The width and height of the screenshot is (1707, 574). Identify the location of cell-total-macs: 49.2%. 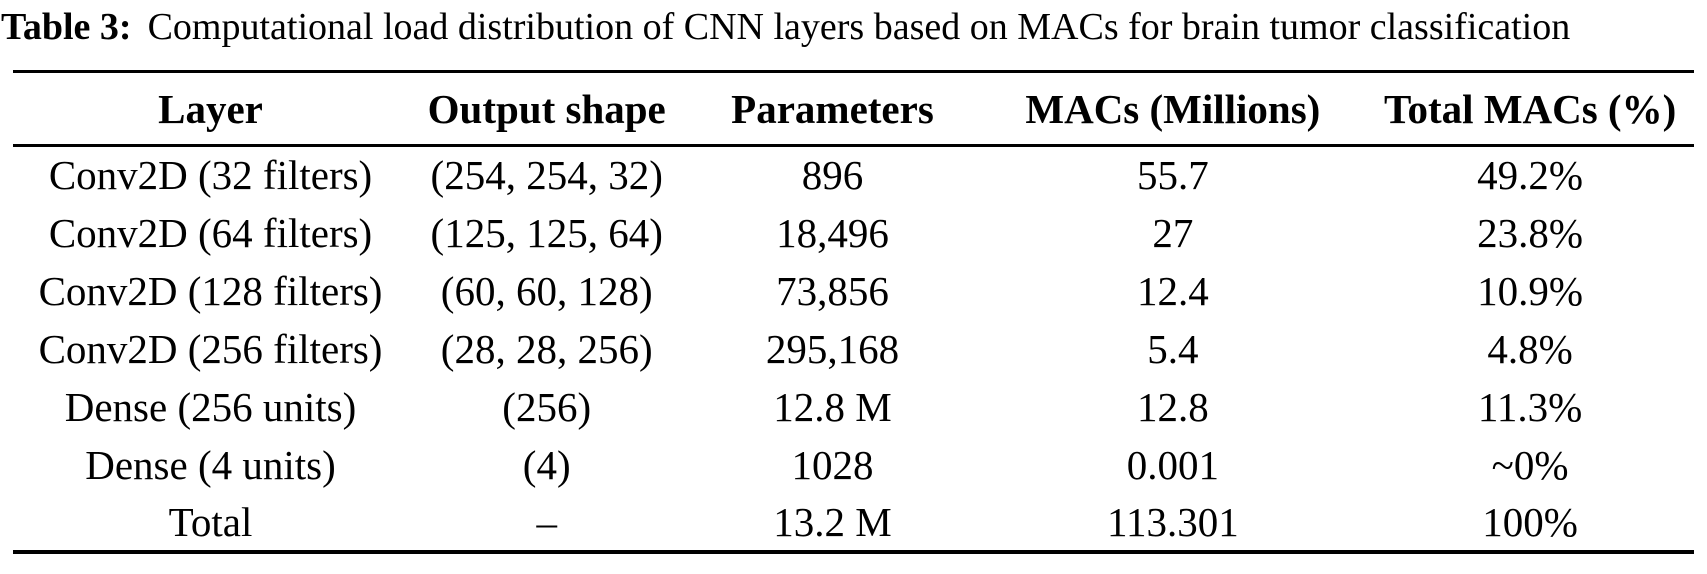
(1530, 175).